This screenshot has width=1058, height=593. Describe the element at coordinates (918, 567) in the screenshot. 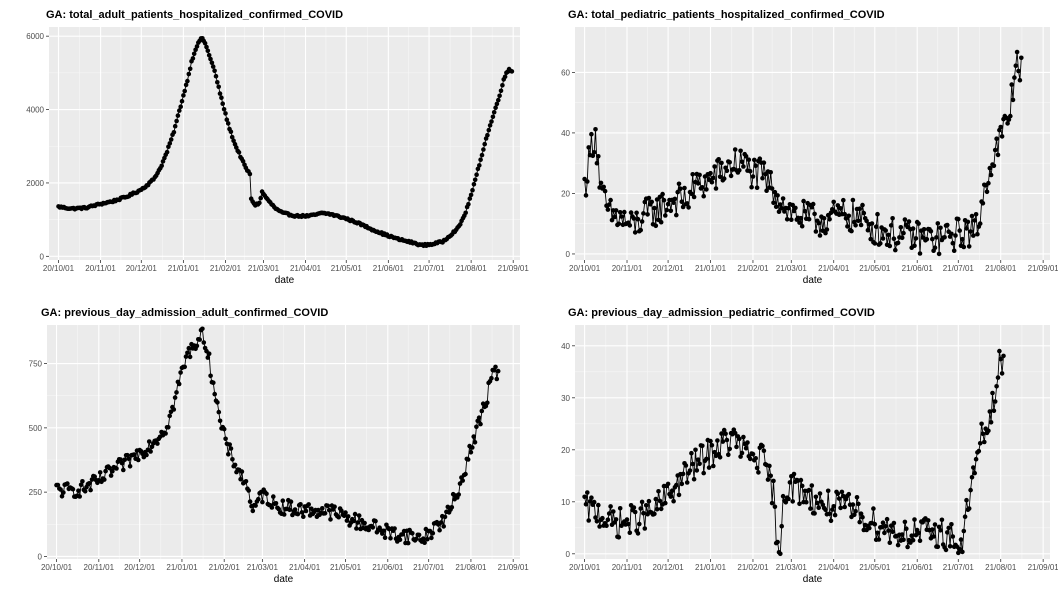

I see `x-tick-label: 21/06/01` at that location.